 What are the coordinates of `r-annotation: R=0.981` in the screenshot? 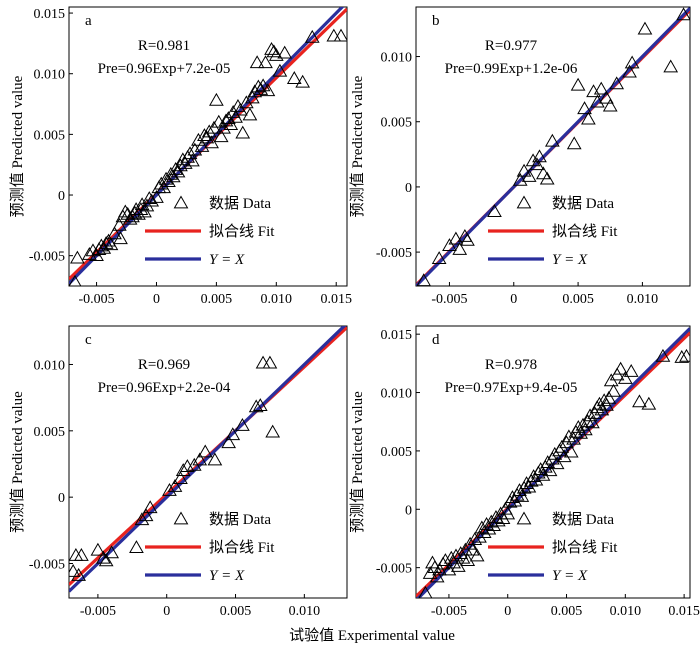 It's located at (164, 46).